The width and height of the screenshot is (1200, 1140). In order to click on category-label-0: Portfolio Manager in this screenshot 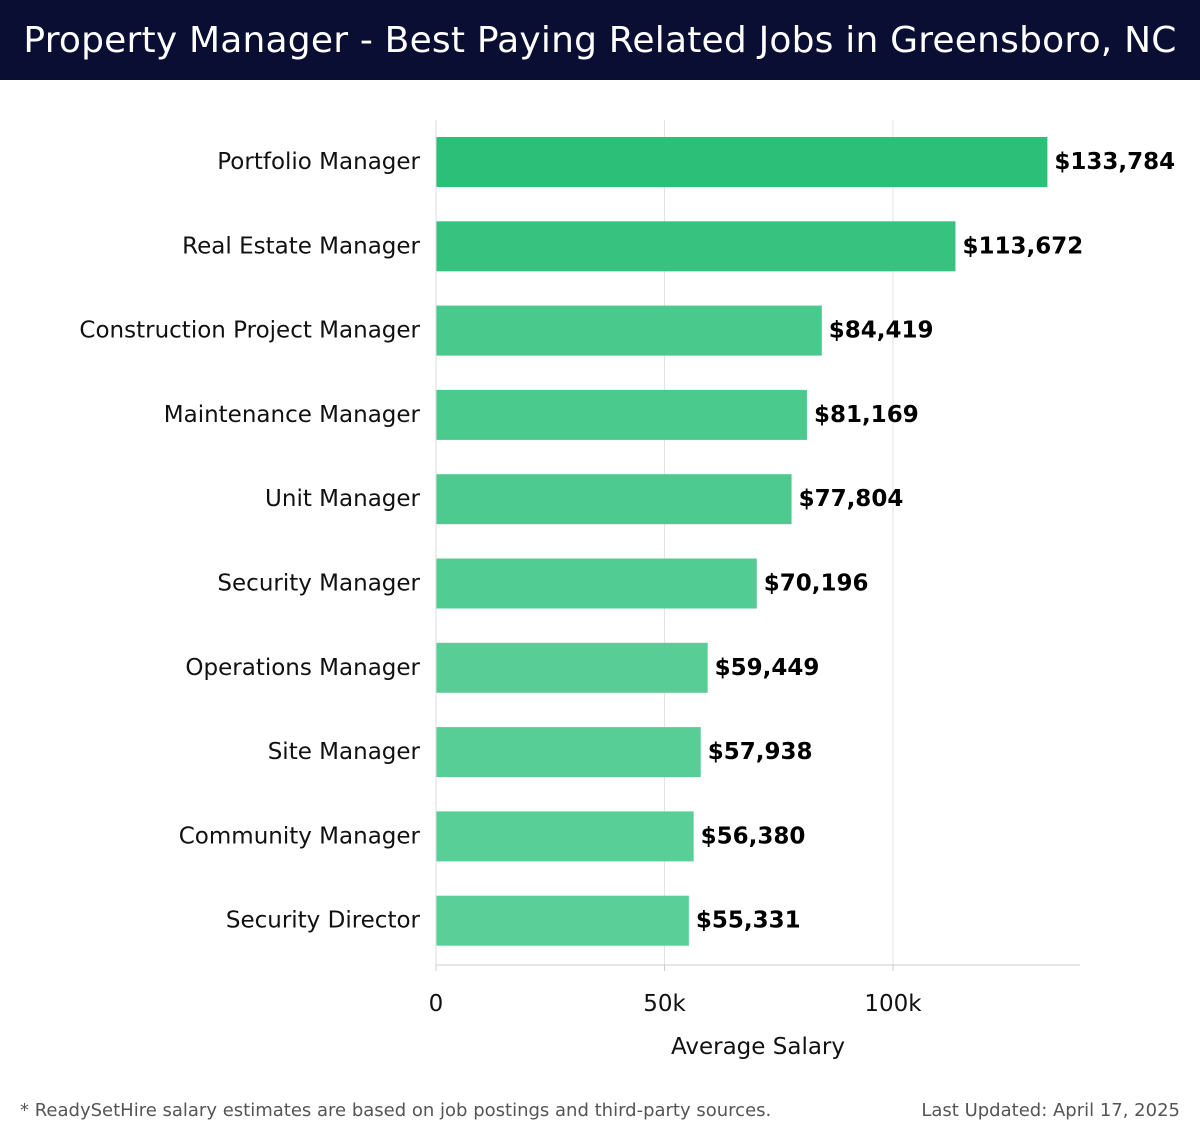, I will do `click(318, 162)`.